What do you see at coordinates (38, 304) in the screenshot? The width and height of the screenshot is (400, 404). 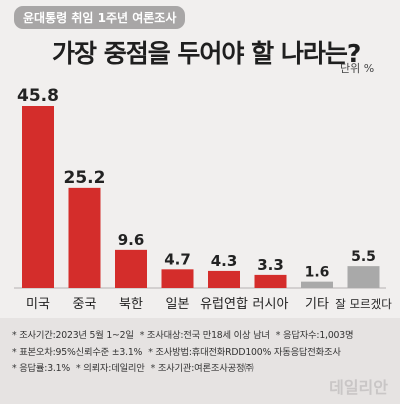 I see `category-label-0: 미국` at bounding box center [38, 304].